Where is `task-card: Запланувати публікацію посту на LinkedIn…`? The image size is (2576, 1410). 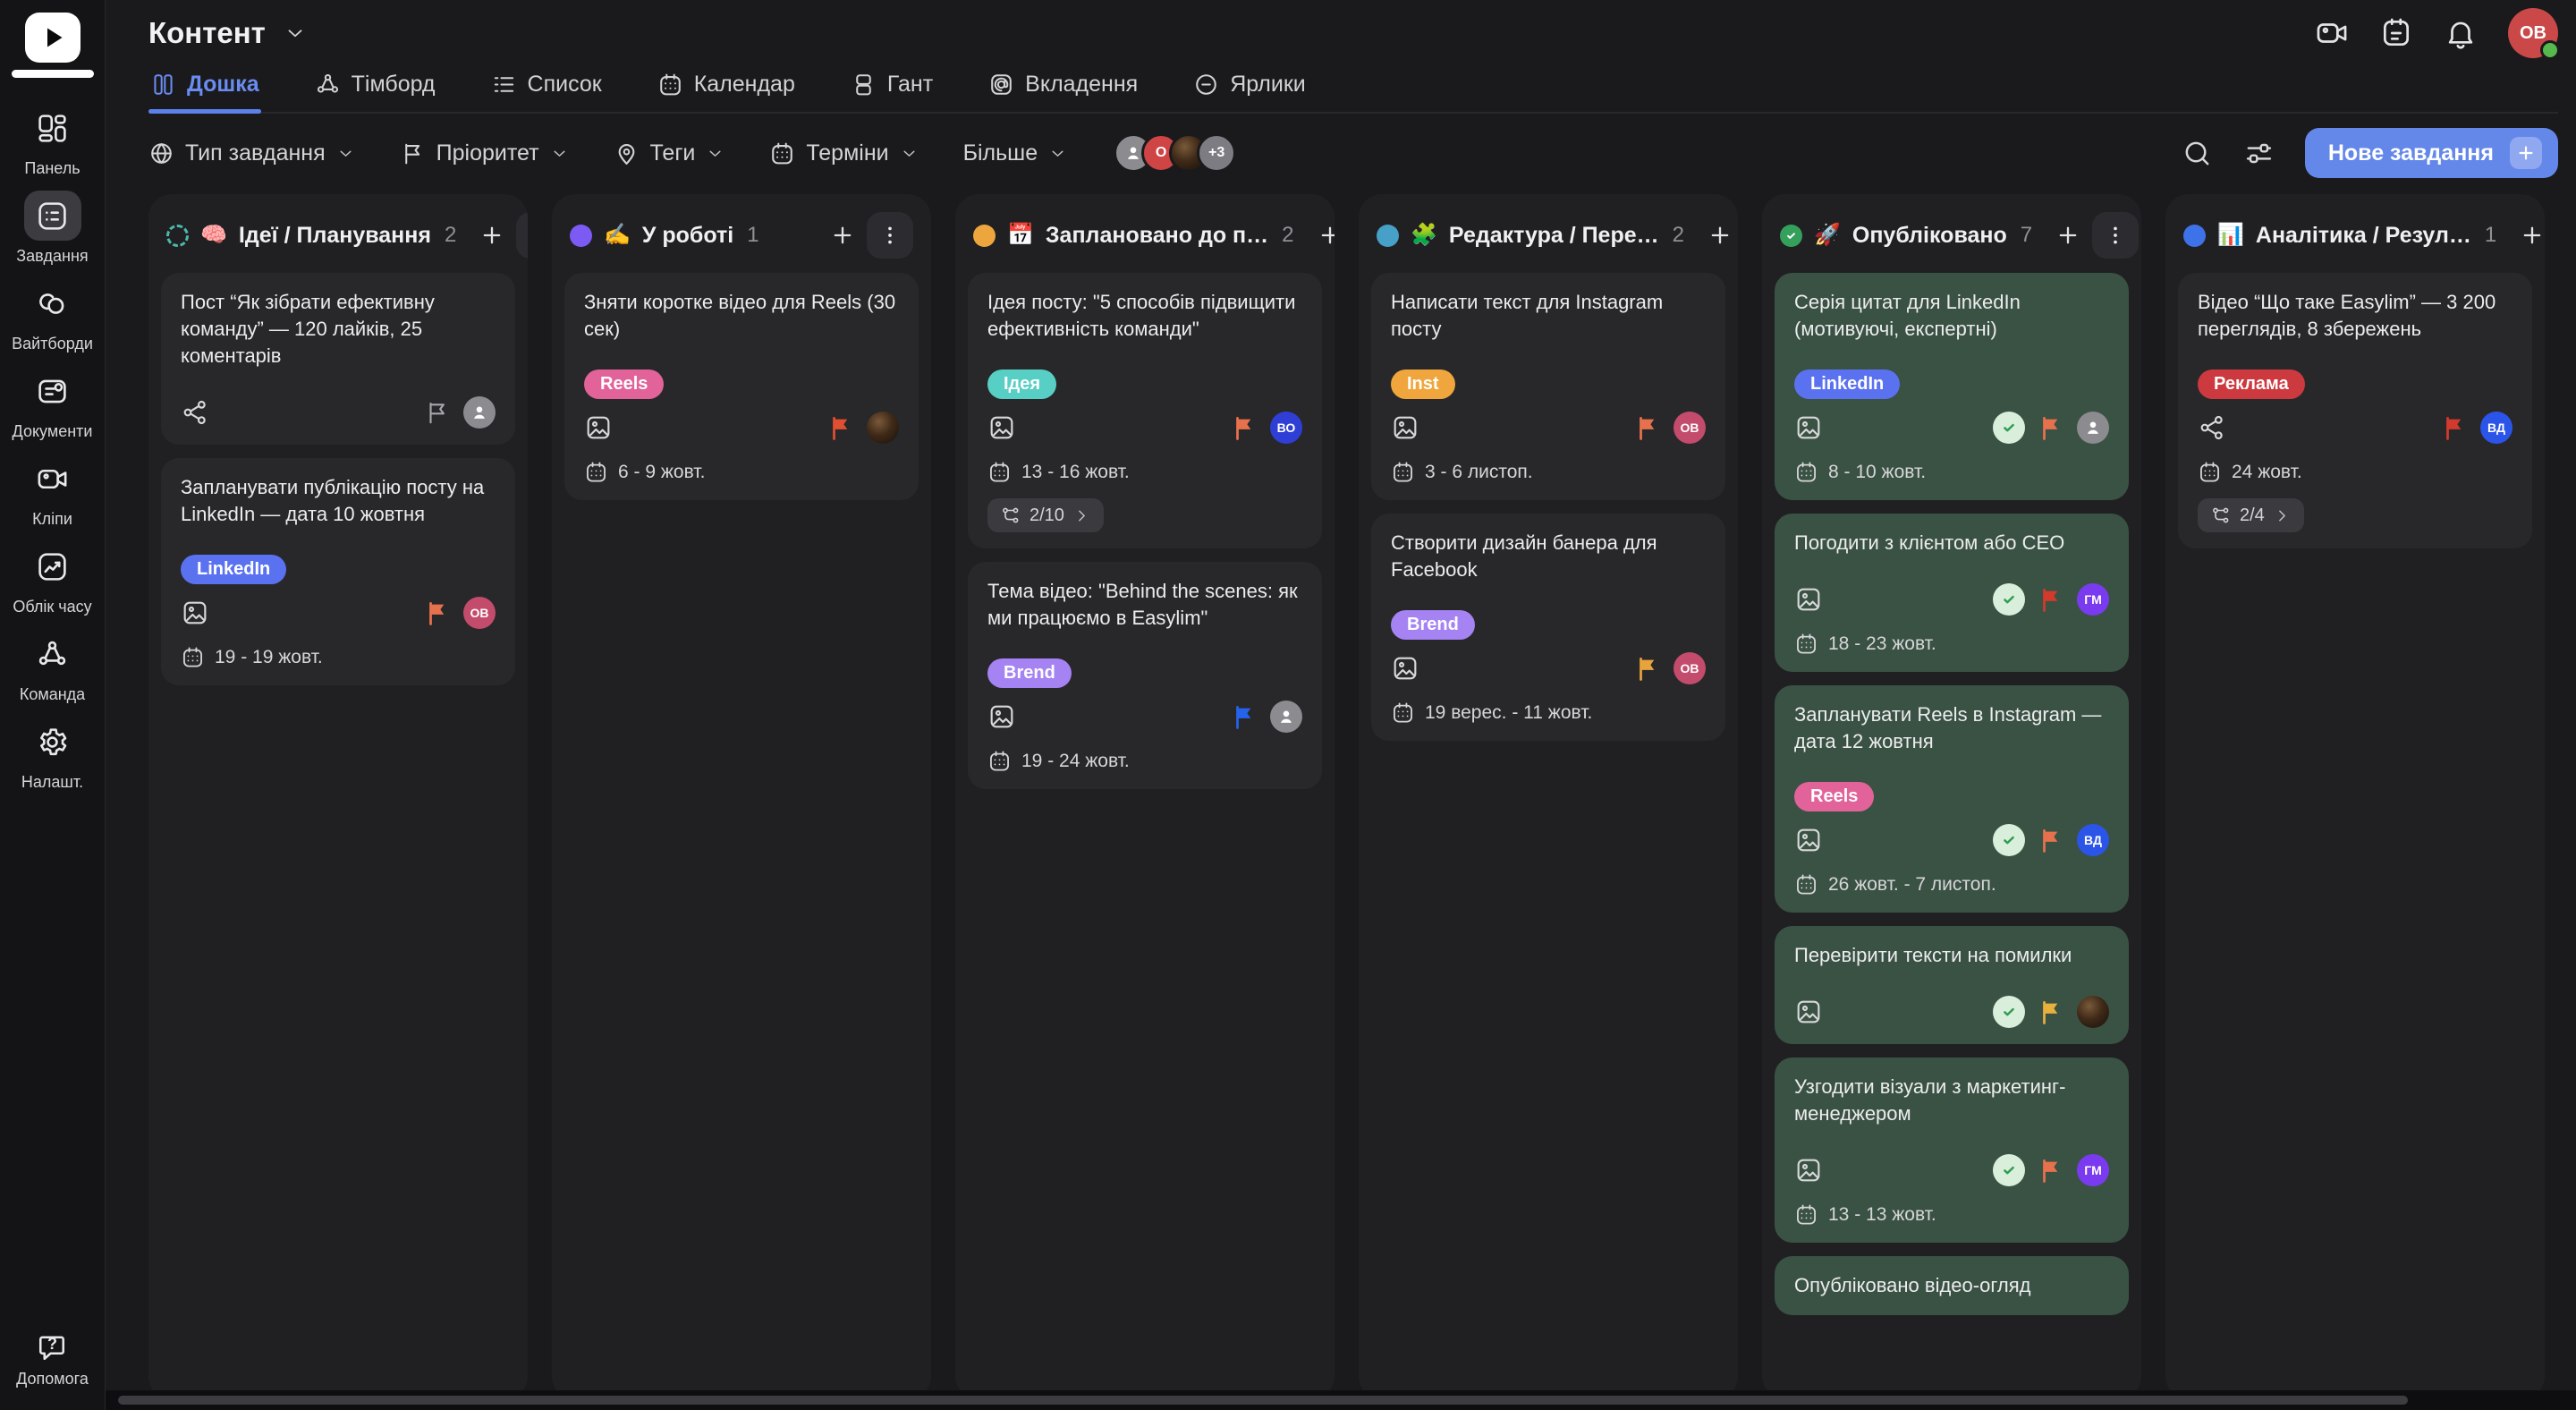
task-card: Запланувати публікацію посту на LinkedIn… is located at coordinates (338, 572).